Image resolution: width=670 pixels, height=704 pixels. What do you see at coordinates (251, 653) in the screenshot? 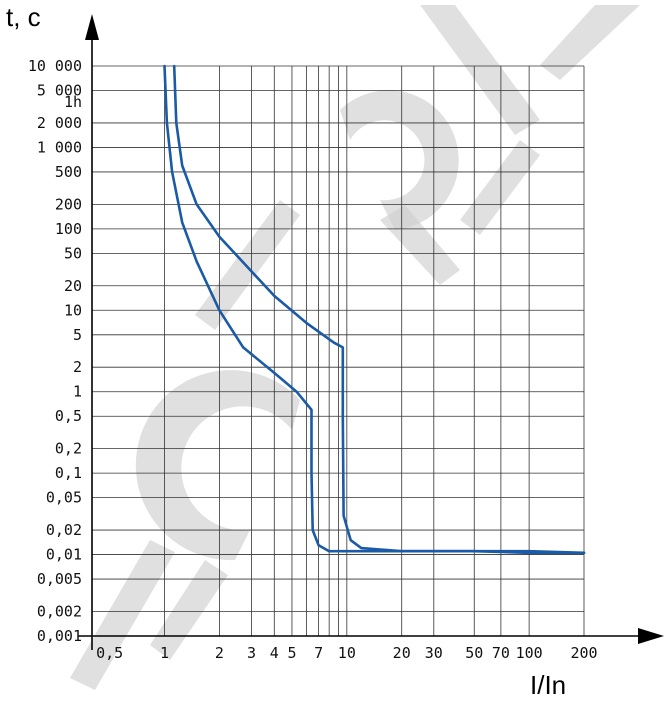
I see `x-tick-label: 3` at bounding box center [251, 653].